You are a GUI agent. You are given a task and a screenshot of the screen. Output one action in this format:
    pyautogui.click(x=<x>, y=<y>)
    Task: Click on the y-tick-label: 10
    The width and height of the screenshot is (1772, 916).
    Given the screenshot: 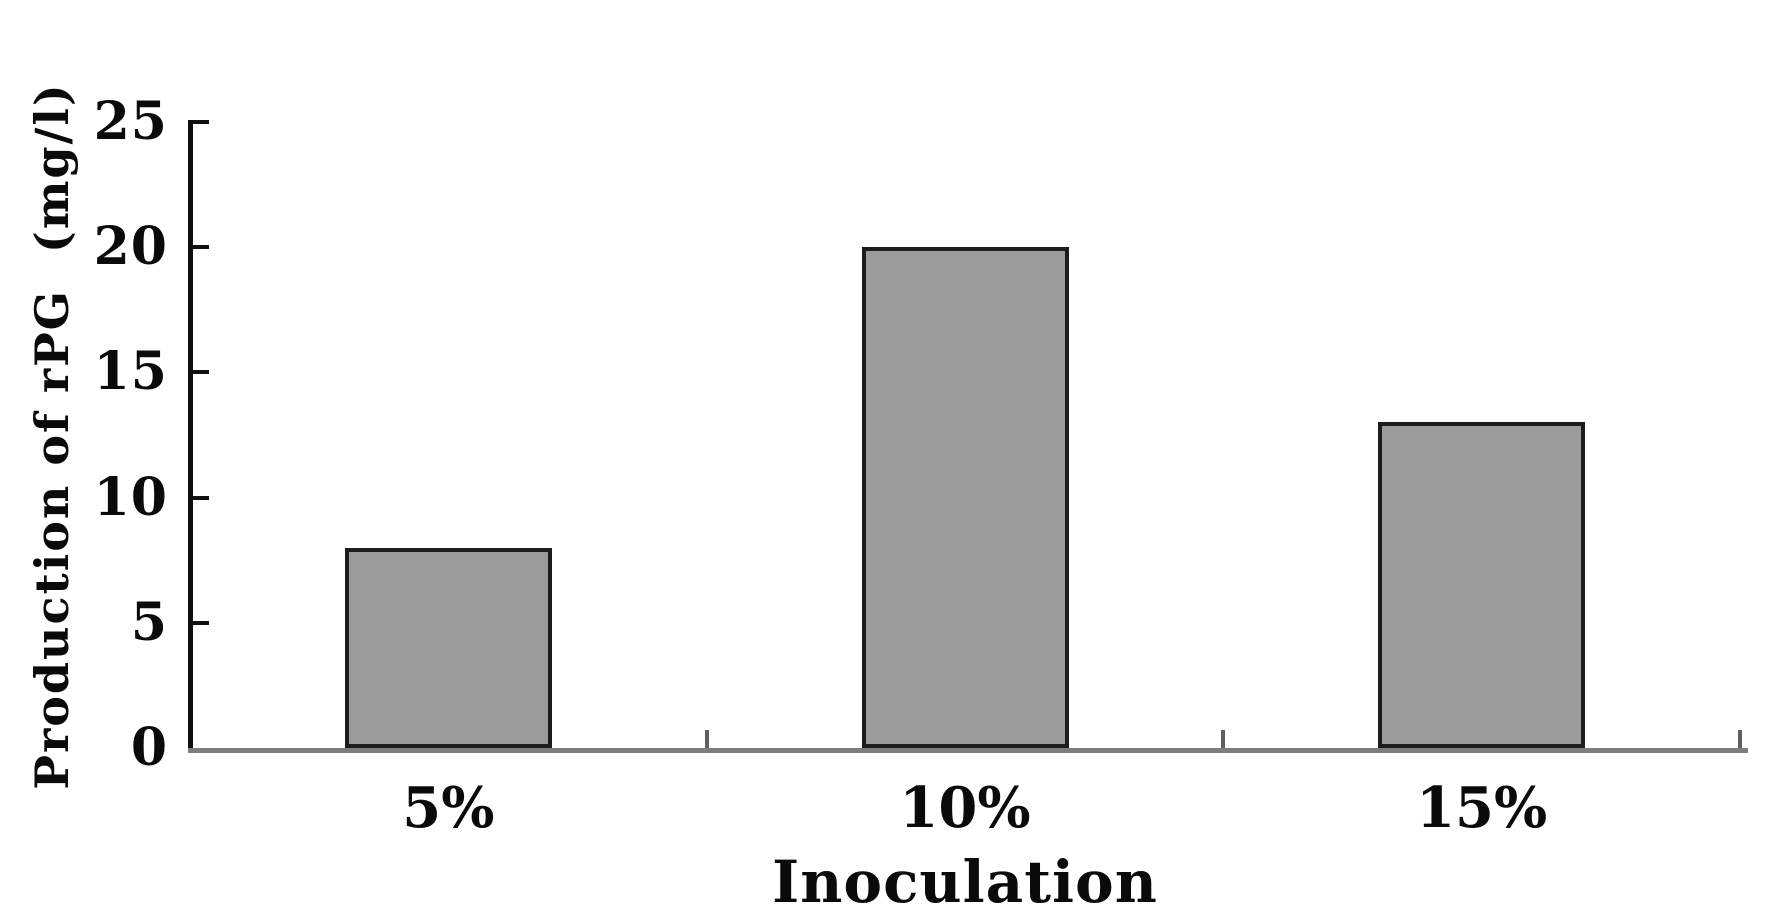 What is the action you would take?
    pyautogui.click(x=130, y=497)
    